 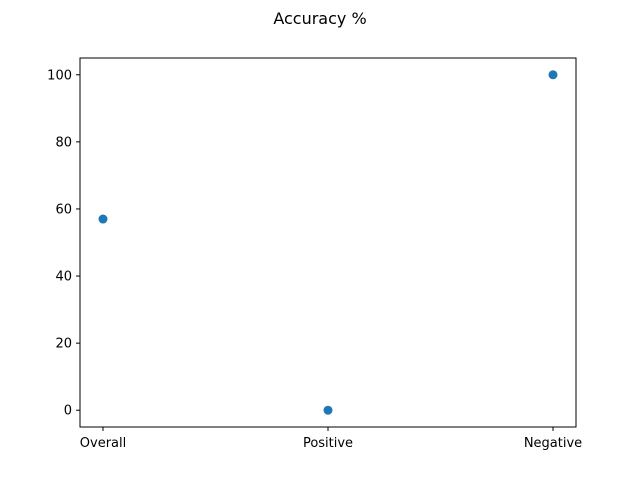 I want to click on y-tick-label: 100, so click(x=59, y=75).